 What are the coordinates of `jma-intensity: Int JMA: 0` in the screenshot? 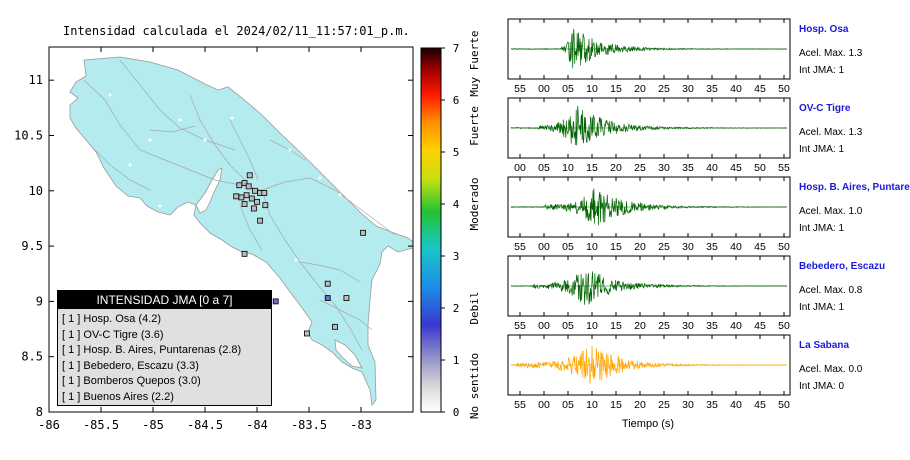 It's located at (822, 386).